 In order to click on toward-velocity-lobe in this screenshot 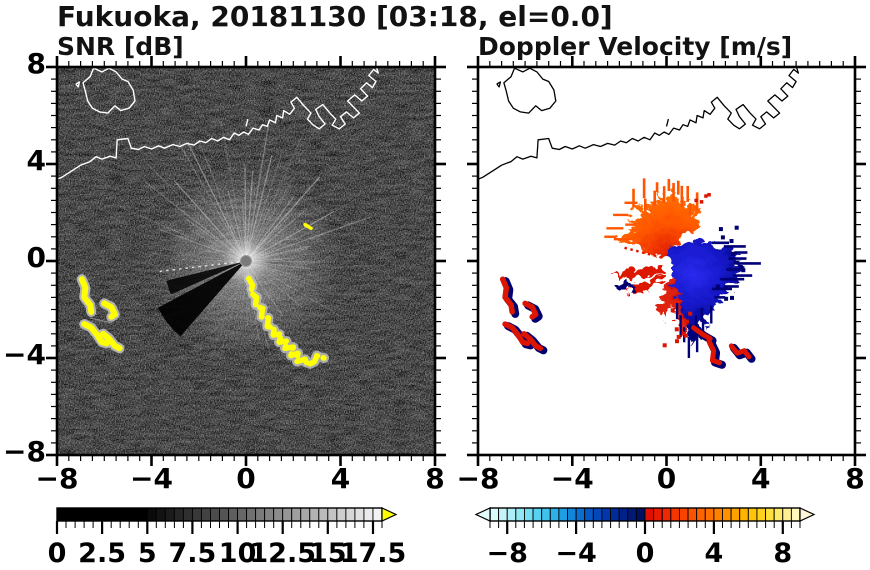, I will do `click(704, 288)`.